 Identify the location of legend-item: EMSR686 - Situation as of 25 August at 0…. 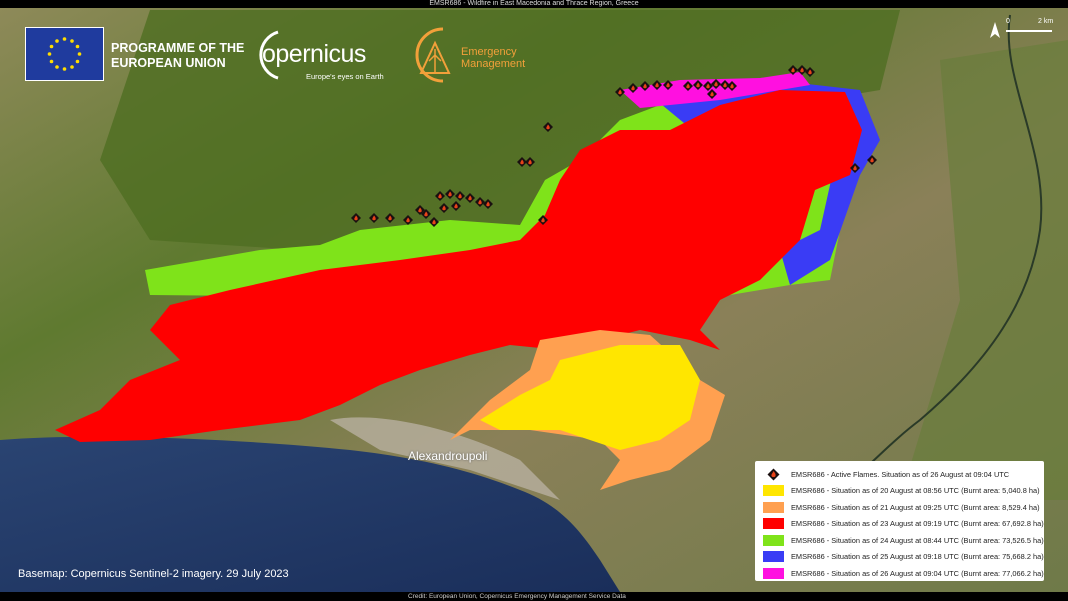
(903, 557).